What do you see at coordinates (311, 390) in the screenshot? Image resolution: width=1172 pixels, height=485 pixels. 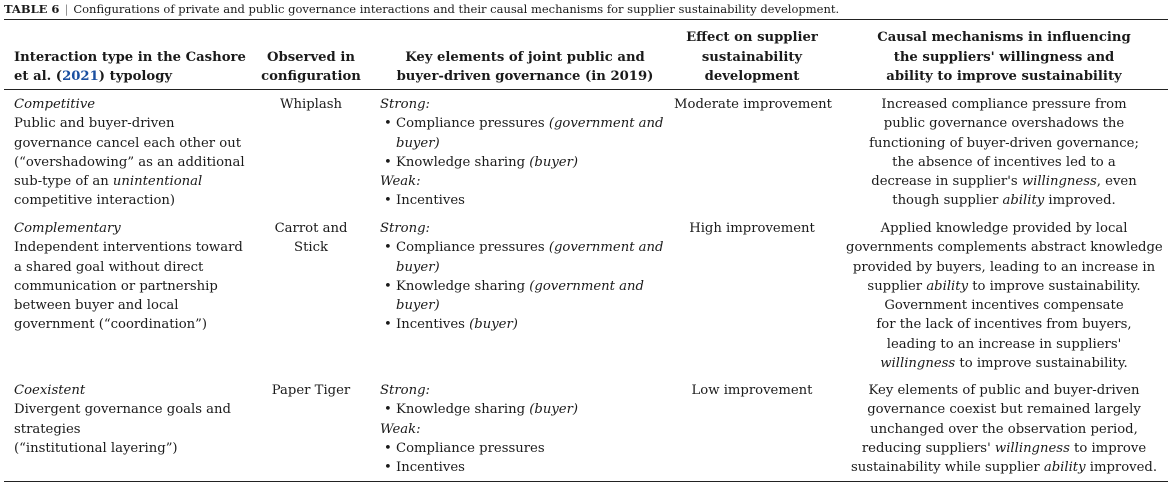 I see `configuration-cell: Paper Tiger` at bounding box center [311, 390].